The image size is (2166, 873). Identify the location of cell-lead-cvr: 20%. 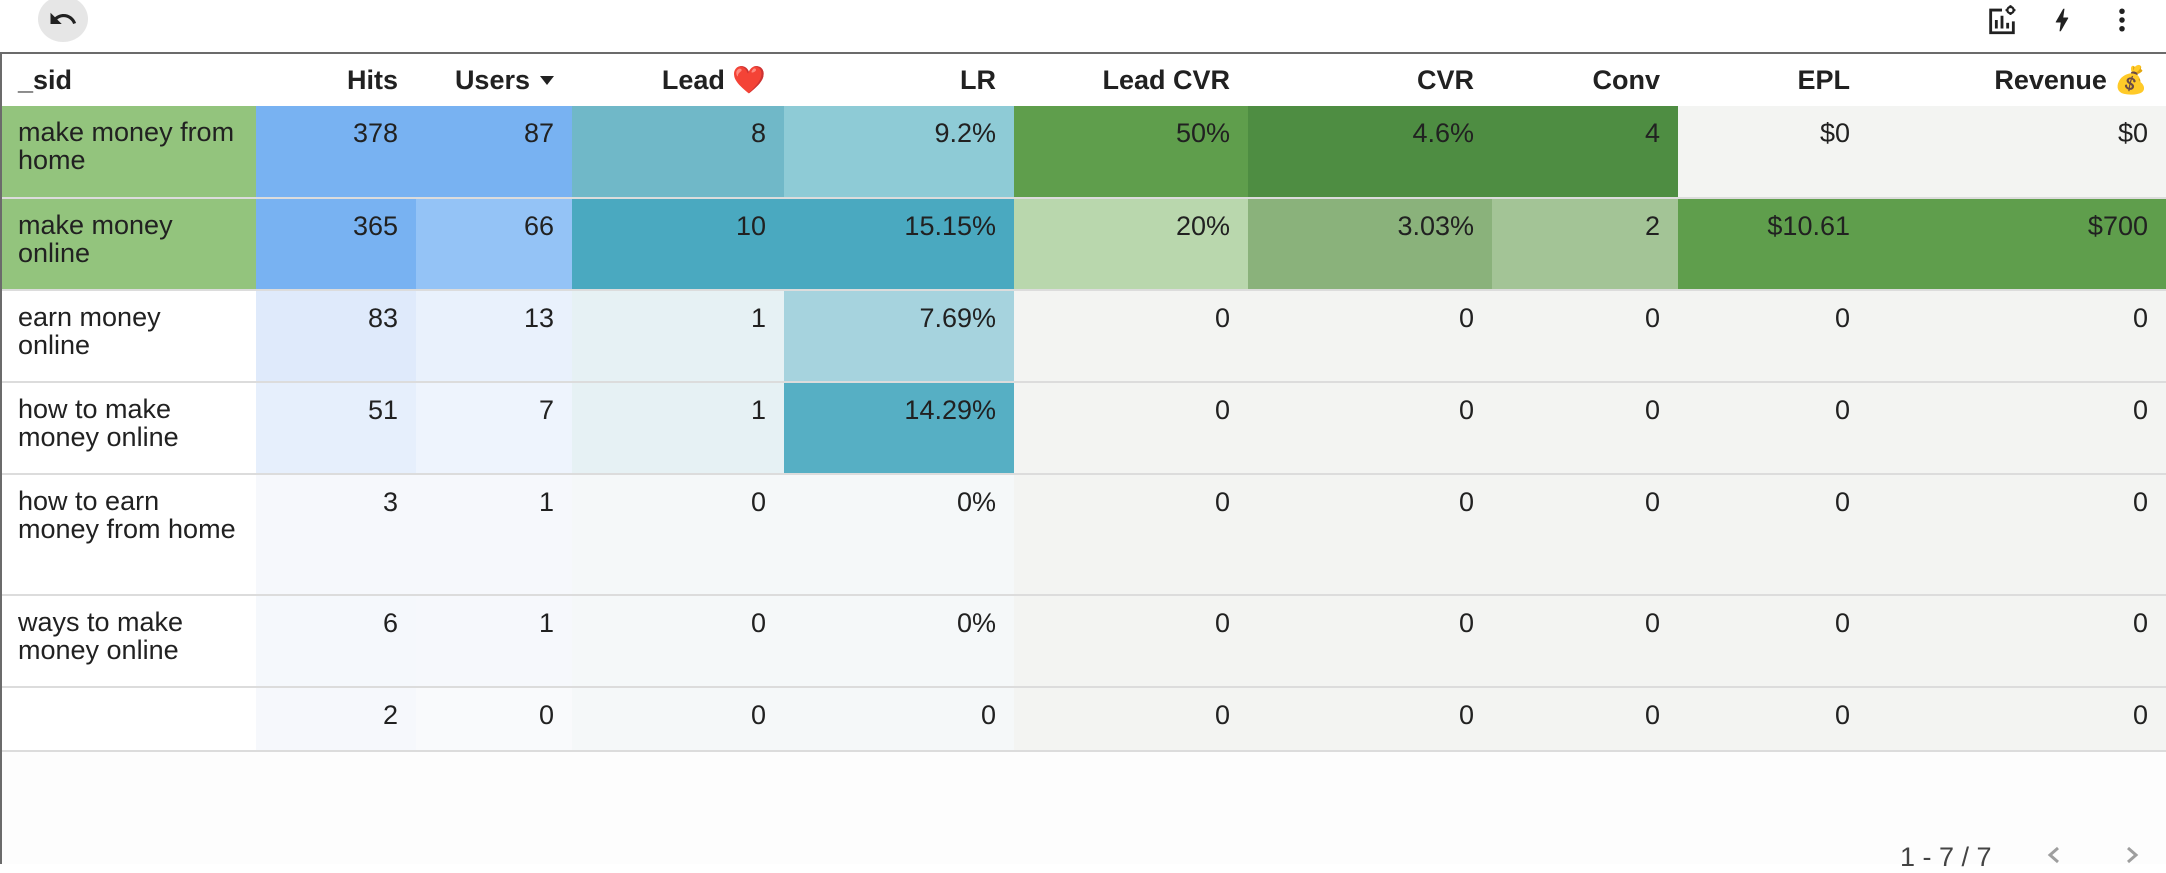
(1131, 244).